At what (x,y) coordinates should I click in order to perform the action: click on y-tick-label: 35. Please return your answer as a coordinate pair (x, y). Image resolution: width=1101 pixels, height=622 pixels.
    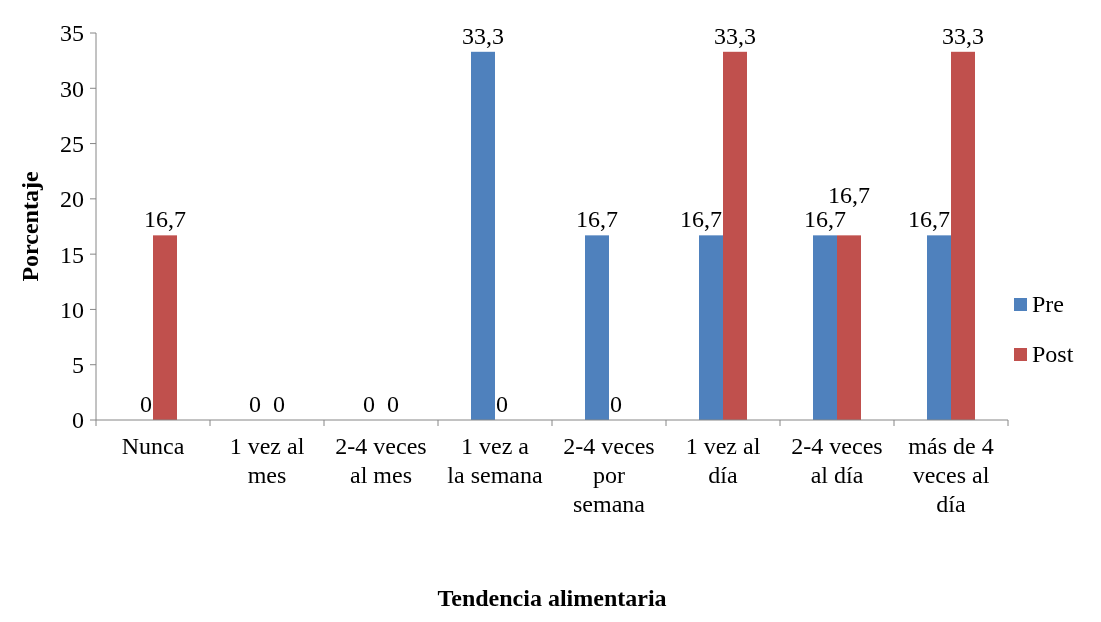
    Looking at the image, I should click on (72, 33).